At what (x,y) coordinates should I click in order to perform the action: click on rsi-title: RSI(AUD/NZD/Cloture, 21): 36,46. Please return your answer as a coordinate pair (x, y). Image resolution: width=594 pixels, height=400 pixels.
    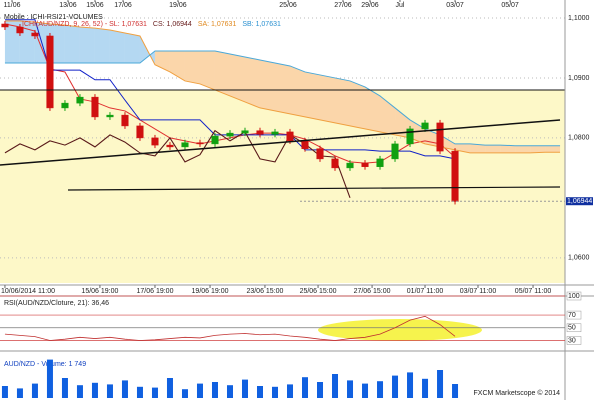
    Looking at the image, I should click on (56, 303).